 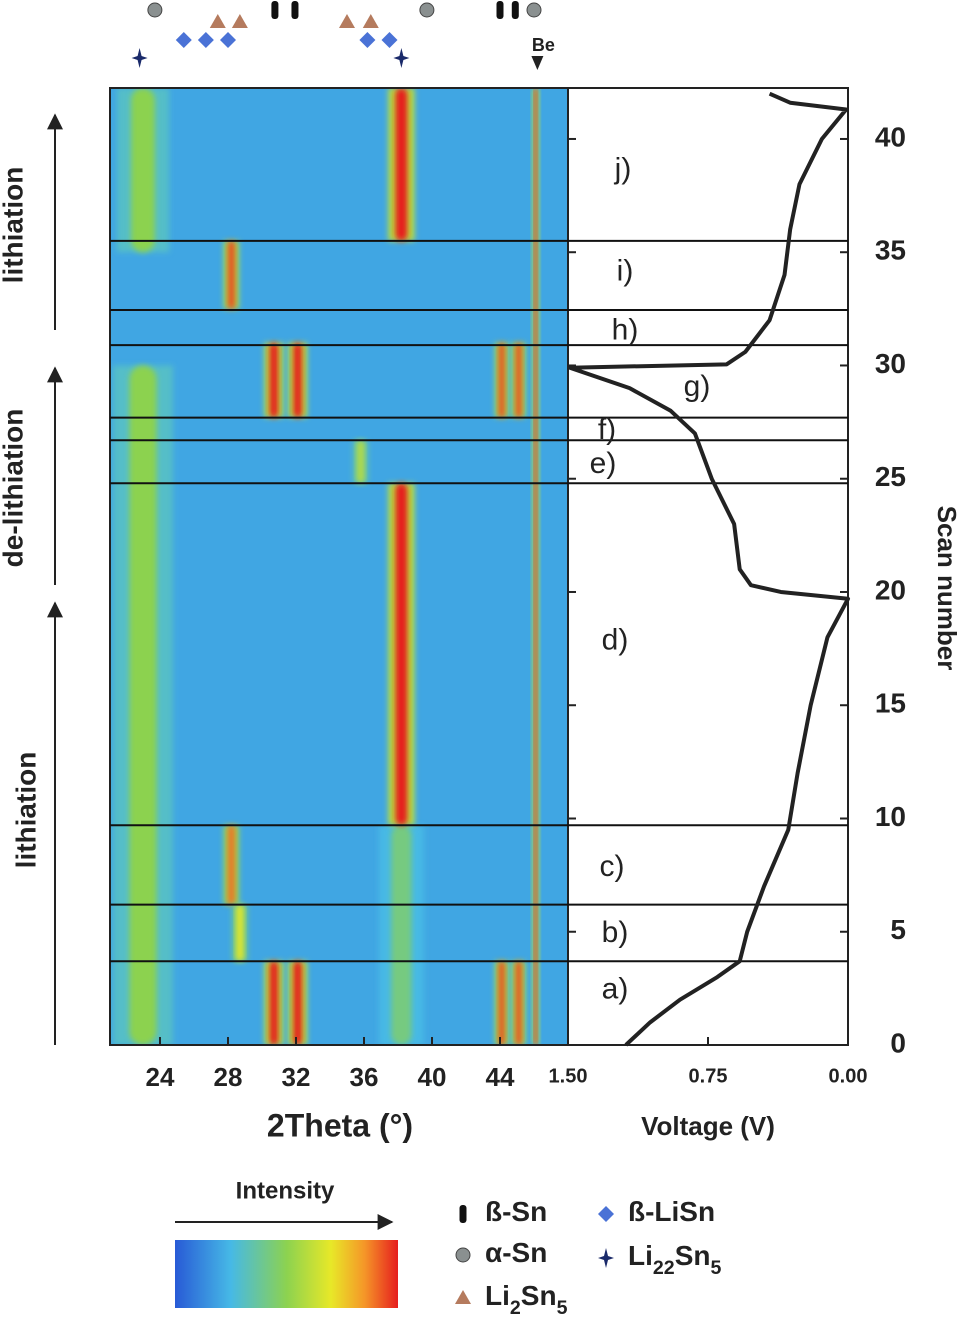 I want to click on y-tick-label: 20, so click(x=890, y=589).